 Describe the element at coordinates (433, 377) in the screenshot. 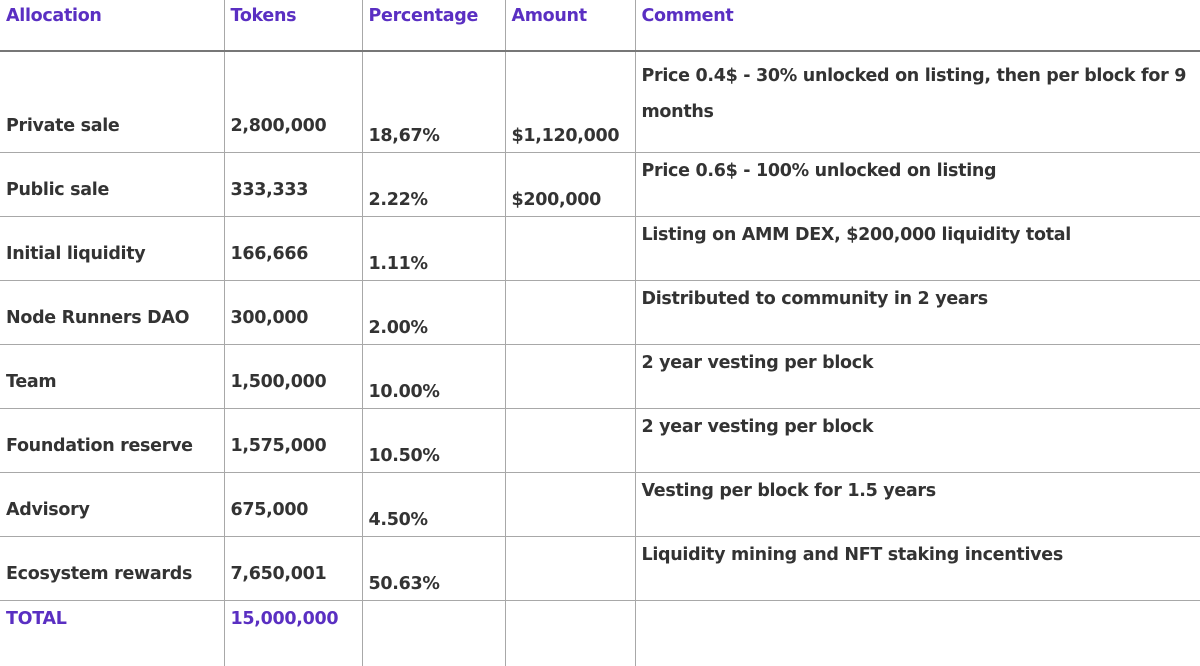

I see `percentage-cell: 10.00%` at that location.